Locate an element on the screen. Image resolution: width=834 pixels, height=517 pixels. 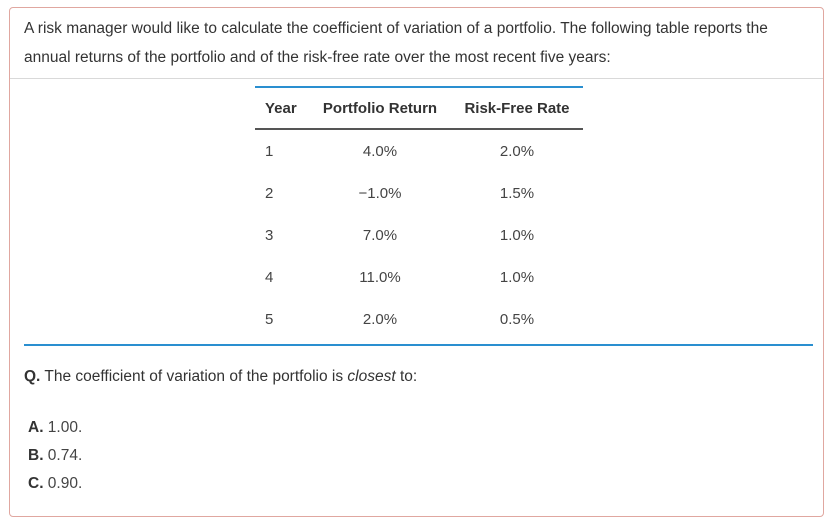
cell-year: 4 is located at coordinates (269, 277).